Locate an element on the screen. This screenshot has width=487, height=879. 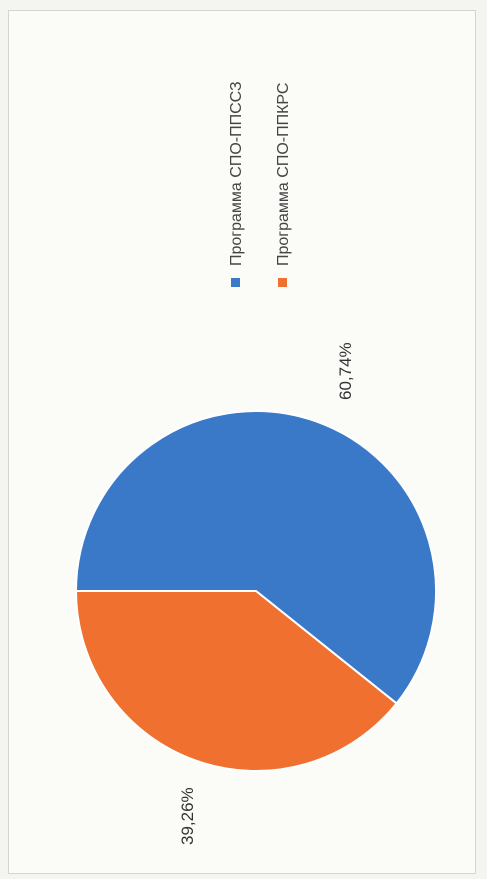
legend-swatch-ppkrs is located at coordinates (282, 282).